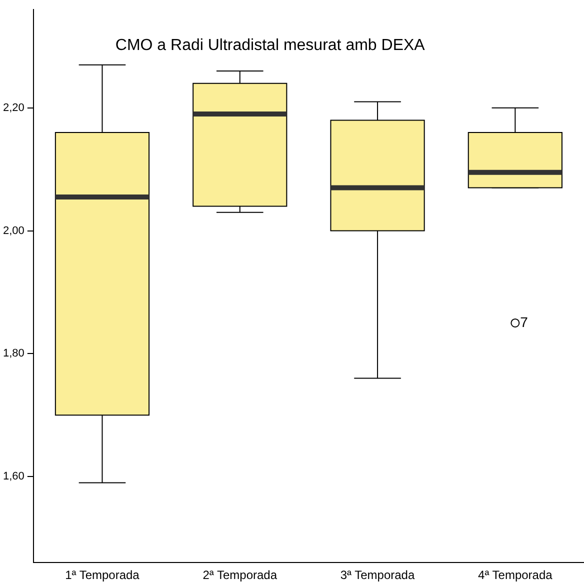  What do you see at coordinates (102, 575) in the screenshot?
I see `x-tick-label: 1ª Temporada` at bounding box center [102, 575].